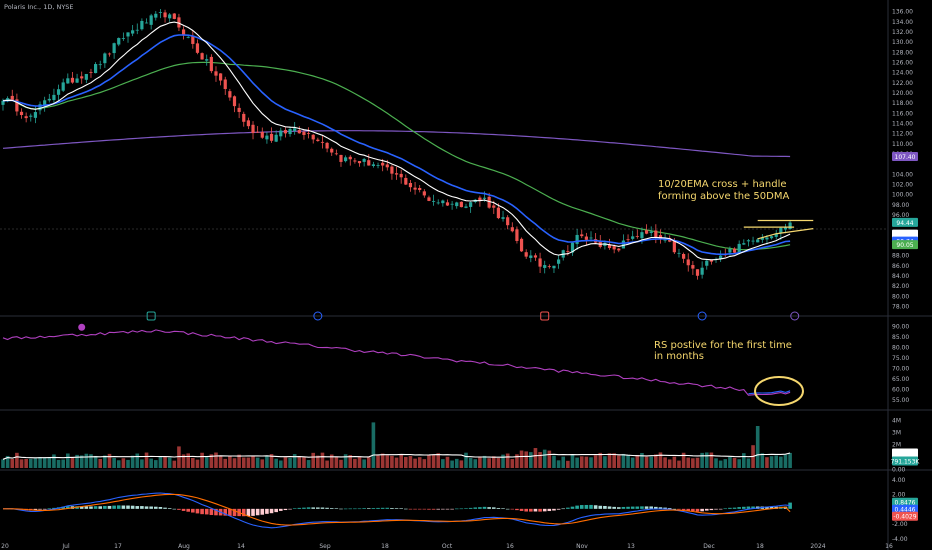  What do you see at coordinates (403, 364) in the screenshot?
I see `rs-panel` at bounding box center [403, 364].